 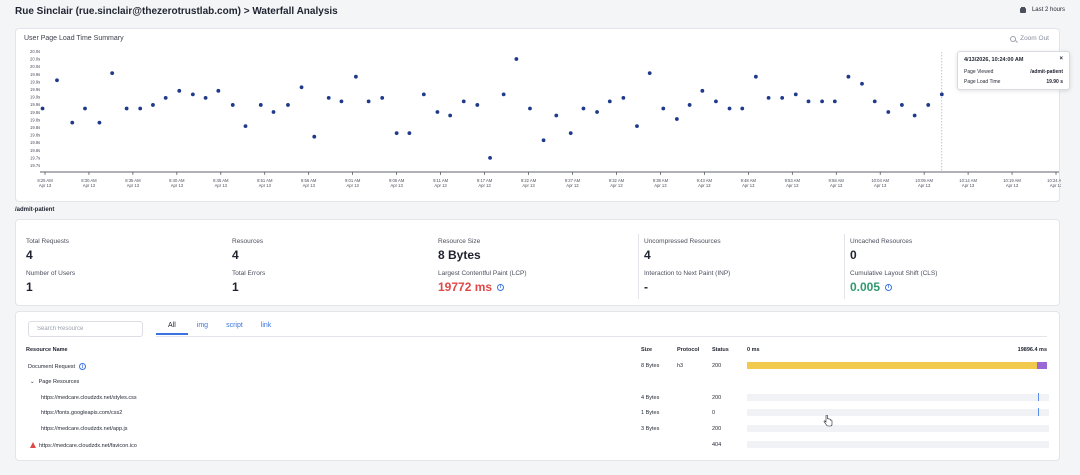 I want to click on tab-img: img, so click(x=202, y=325).